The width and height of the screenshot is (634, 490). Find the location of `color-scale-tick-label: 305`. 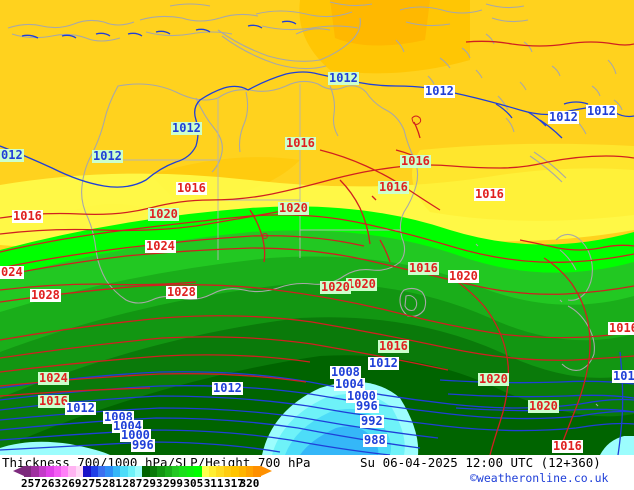

color-scale-tick-label: 305 is located at coordinates (193, 483).